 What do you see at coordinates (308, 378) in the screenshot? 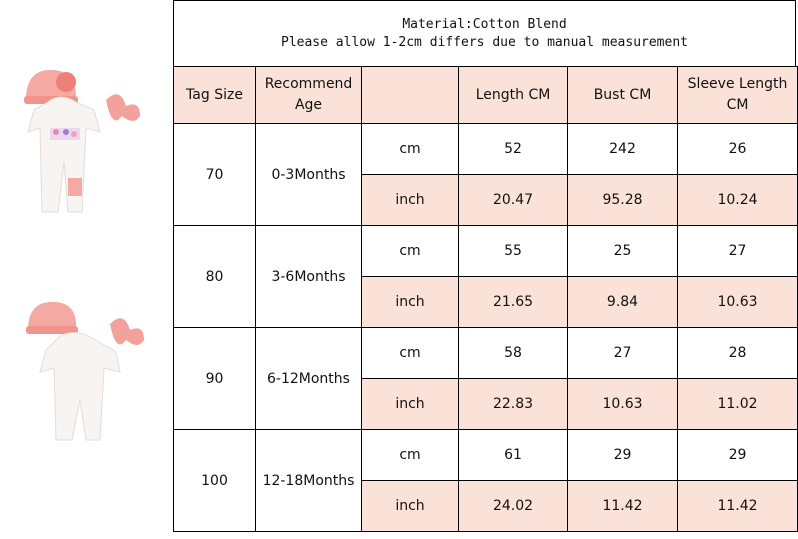
I see `age-cell: 6-12Months` at bounding box center [308, 378].